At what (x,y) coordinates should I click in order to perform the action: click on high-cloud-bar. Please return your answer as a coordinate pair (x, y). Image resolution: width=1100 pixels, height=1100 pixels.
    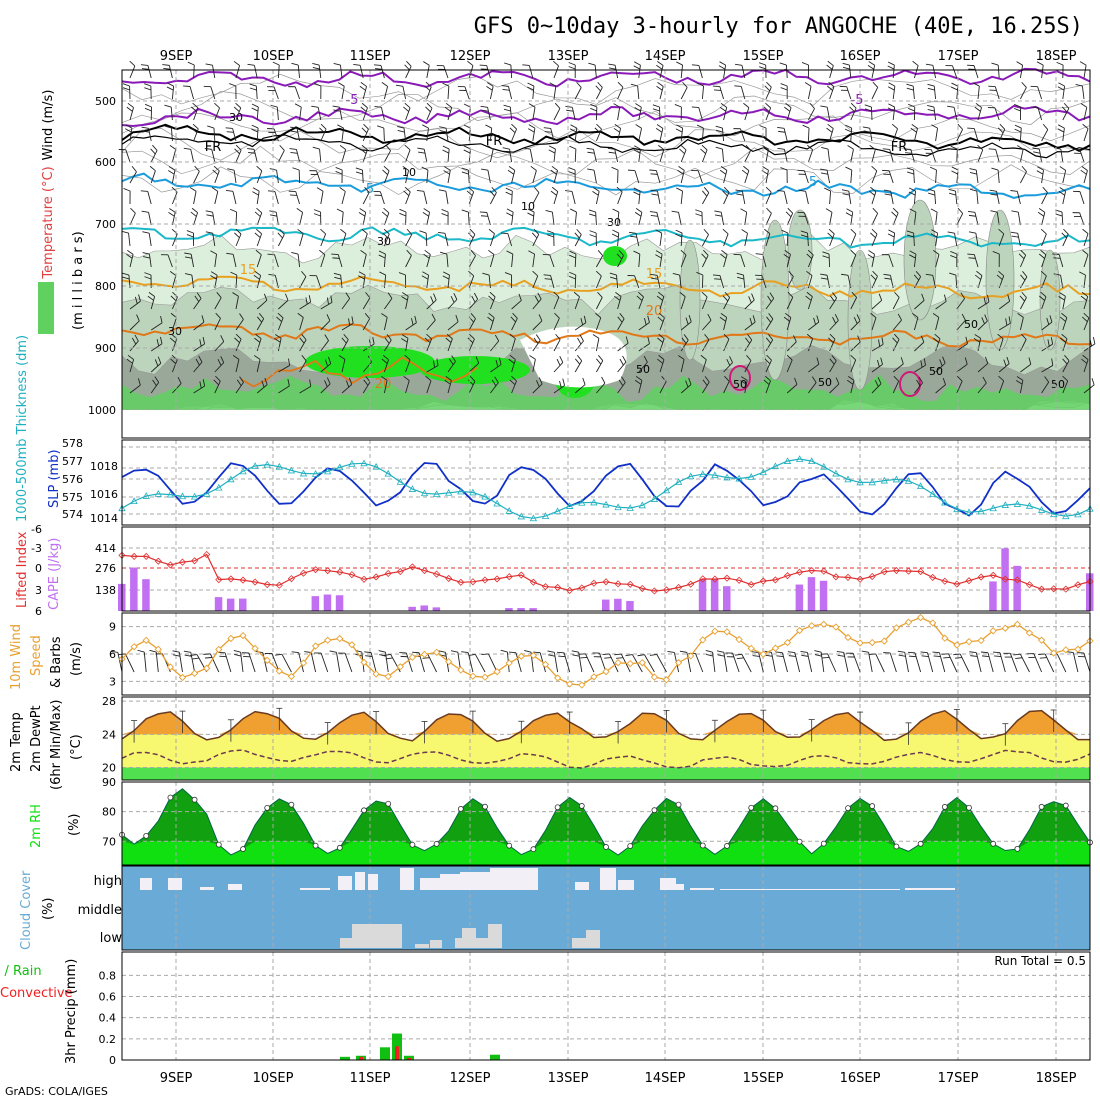
    Looking at the image, I should click on (175, 884).